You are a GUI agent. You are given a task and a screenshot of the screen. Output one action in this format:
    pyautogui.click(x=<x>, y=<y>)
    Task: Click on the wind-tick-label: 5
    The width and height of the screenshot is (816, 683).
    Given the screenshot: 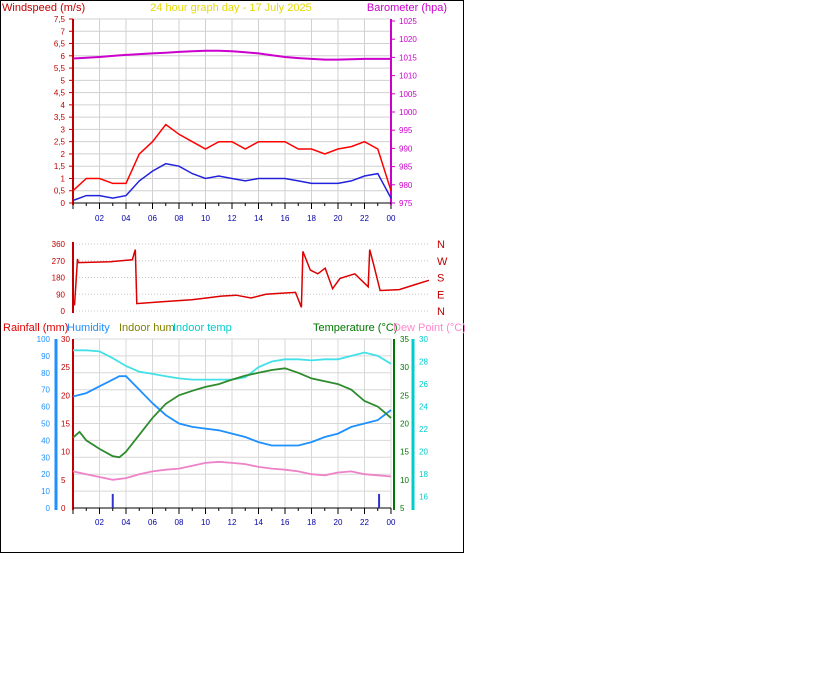 What is the action you would take?
    pyautogui.click(x=63, y=80)
    